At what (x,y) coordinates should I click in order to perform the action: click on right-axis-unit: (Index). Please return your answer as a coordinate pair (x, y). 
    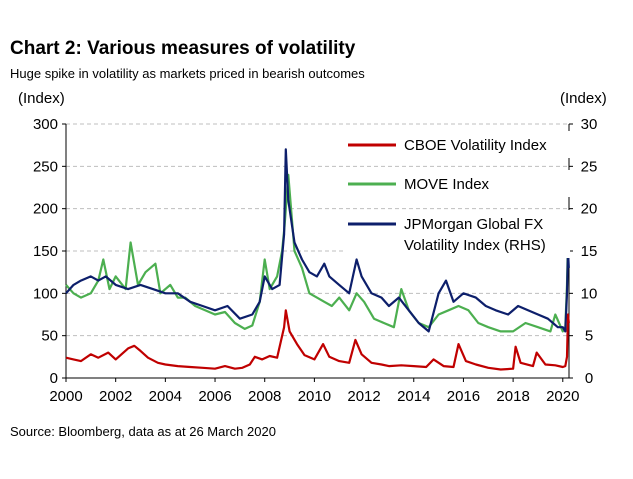
    Looking at the image, I should click on (583, 98).